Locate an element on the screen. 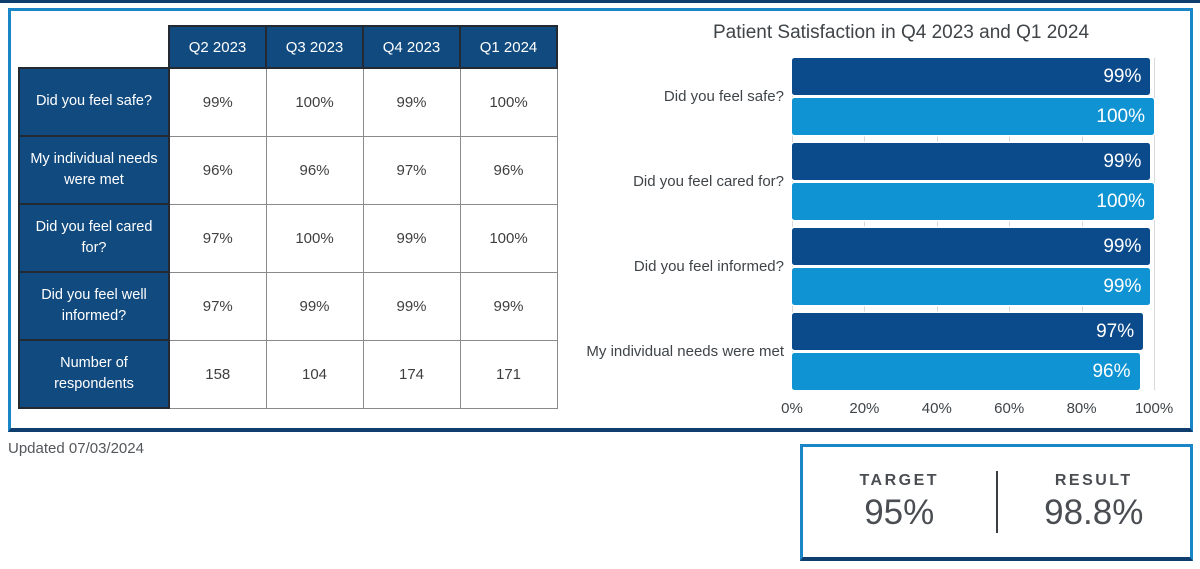 The width and height of the screenshot is (1200, 569). row-label-well-informed: Did you feel well informed? is located at coordinates (94, 306).